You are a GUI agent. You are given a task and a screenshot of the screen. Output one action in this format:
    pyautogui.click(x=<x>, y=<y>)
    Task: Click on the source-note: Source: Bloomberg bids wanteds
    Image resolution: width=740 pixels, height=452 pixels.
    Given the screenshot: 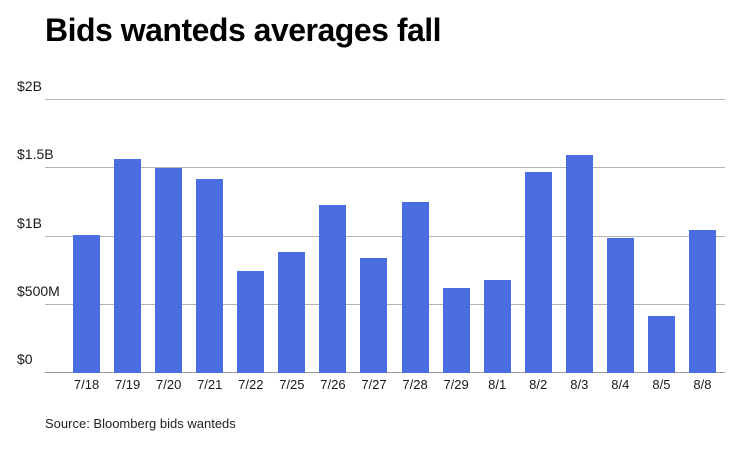 What is the action you would take?
    pyautogui.click(x=140, y=423)
    